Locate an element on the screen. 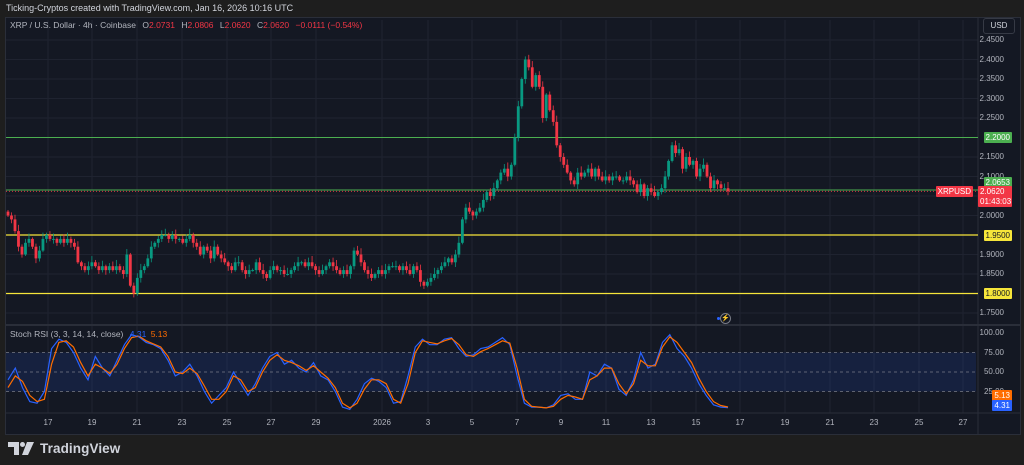 The width and height of the screenshot is (1024, 465). high-value: 2.0806 is located at coordinates (200, 25).